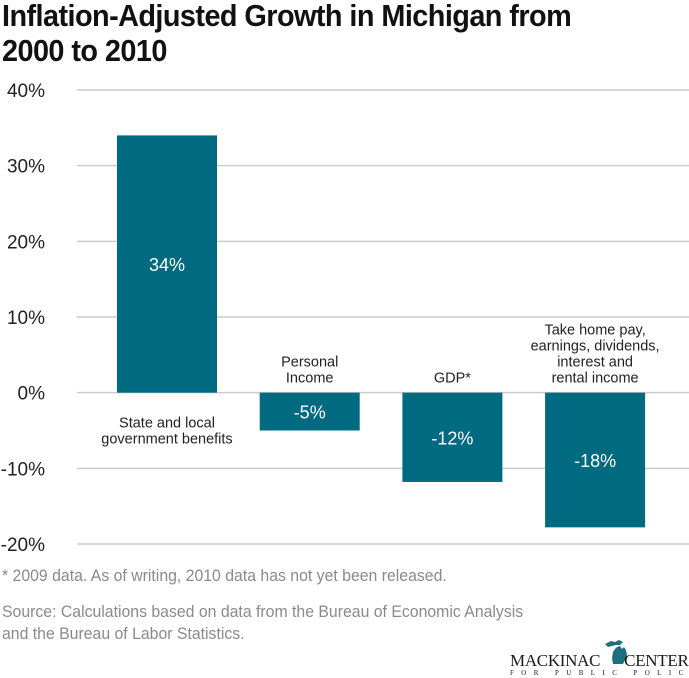 The width and height of the screenshot is (689, 678). I want to click on value-label: 34%, so click(167, 265).